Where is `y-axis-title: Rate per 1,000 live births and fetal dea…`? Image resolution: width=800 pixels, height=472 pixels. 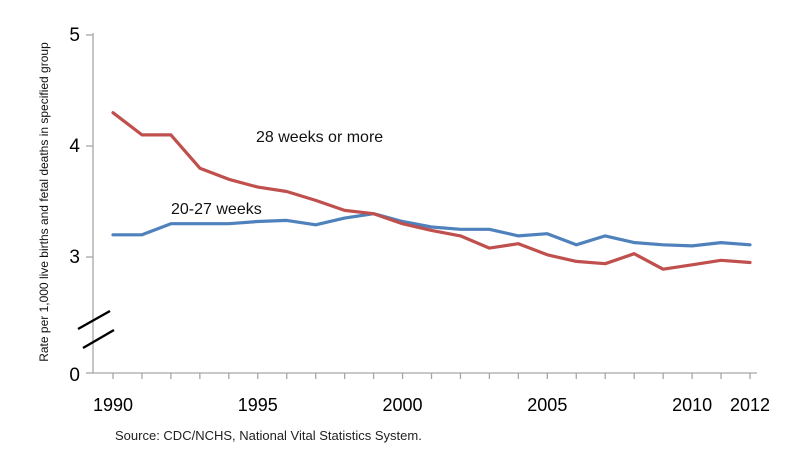 y-axis-title: Rate per 1,000 live births and fetal dea… is located at coordinates (44, 202).